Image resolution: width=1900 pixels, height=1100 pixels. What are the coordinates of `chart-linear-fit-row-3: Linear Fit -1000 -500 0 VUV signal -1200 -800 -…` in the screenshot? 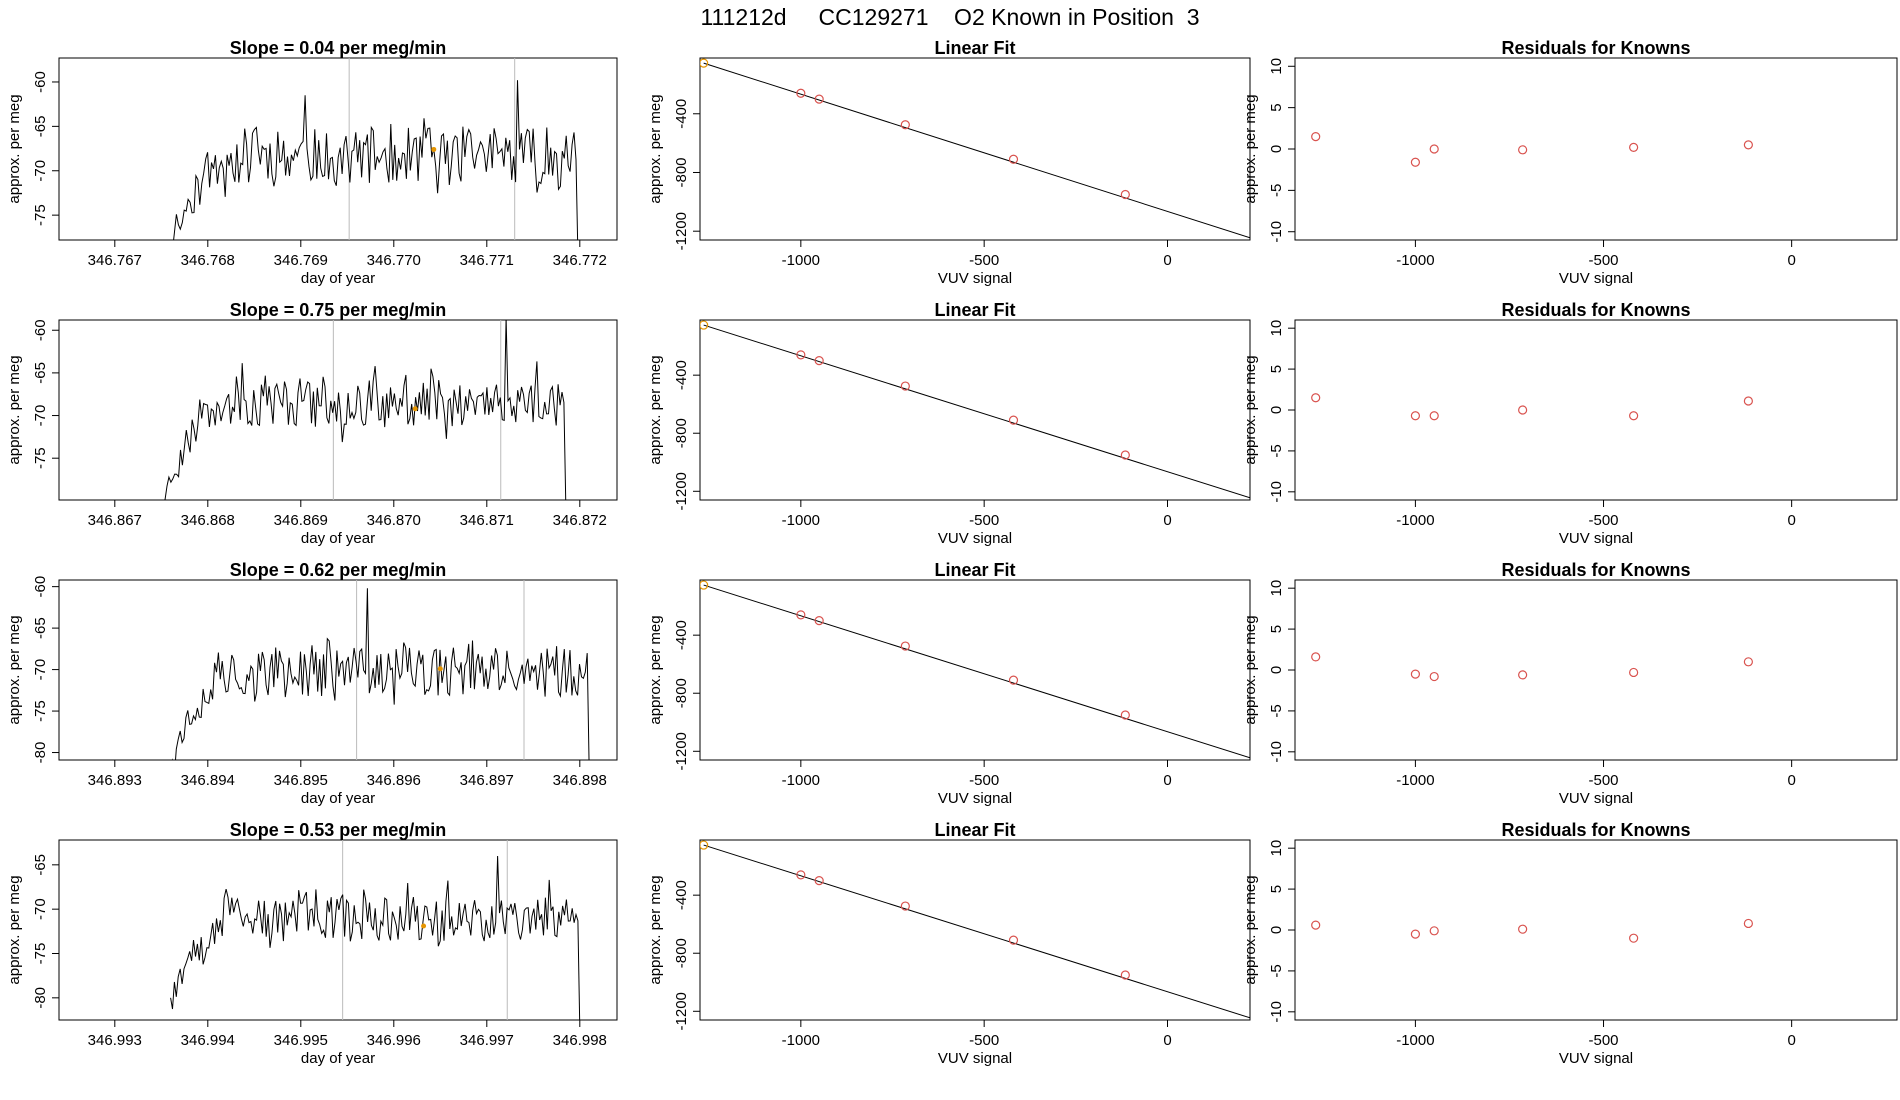 It's located at (949, 683).